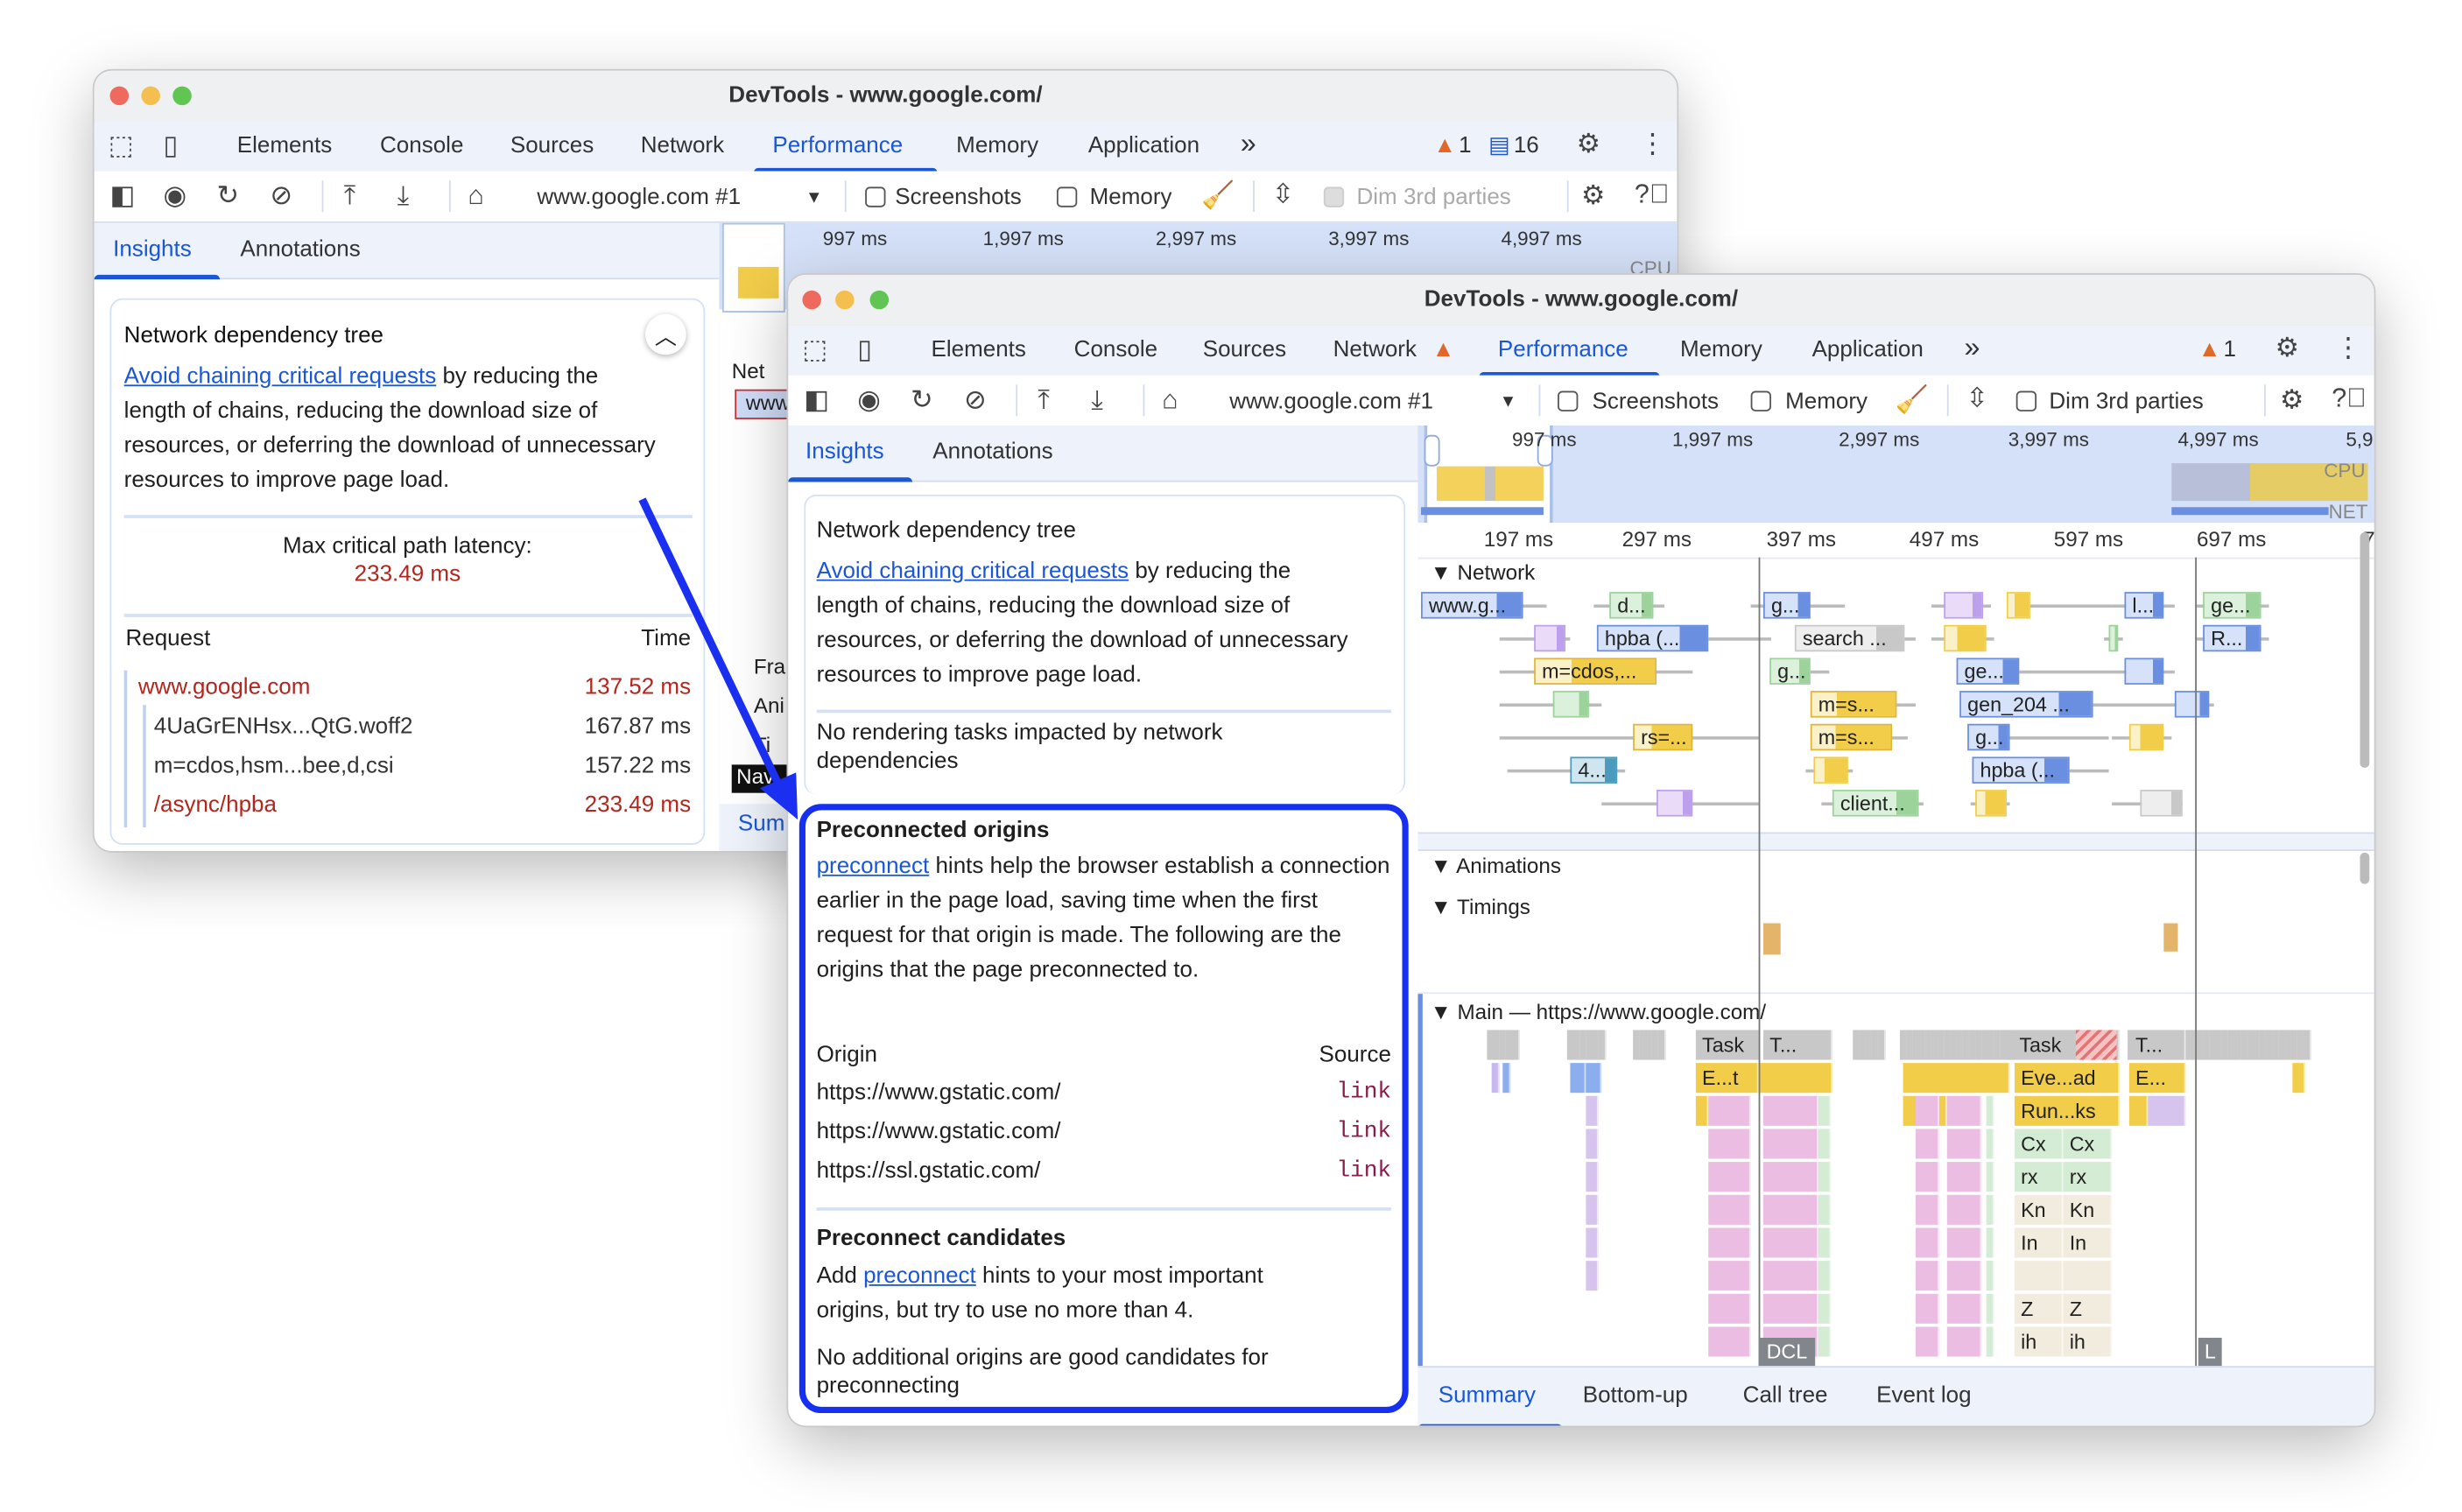 This screenshot has width=2462, height=1512. I want to click on home-icon: ⌂, so click(1170, 400).